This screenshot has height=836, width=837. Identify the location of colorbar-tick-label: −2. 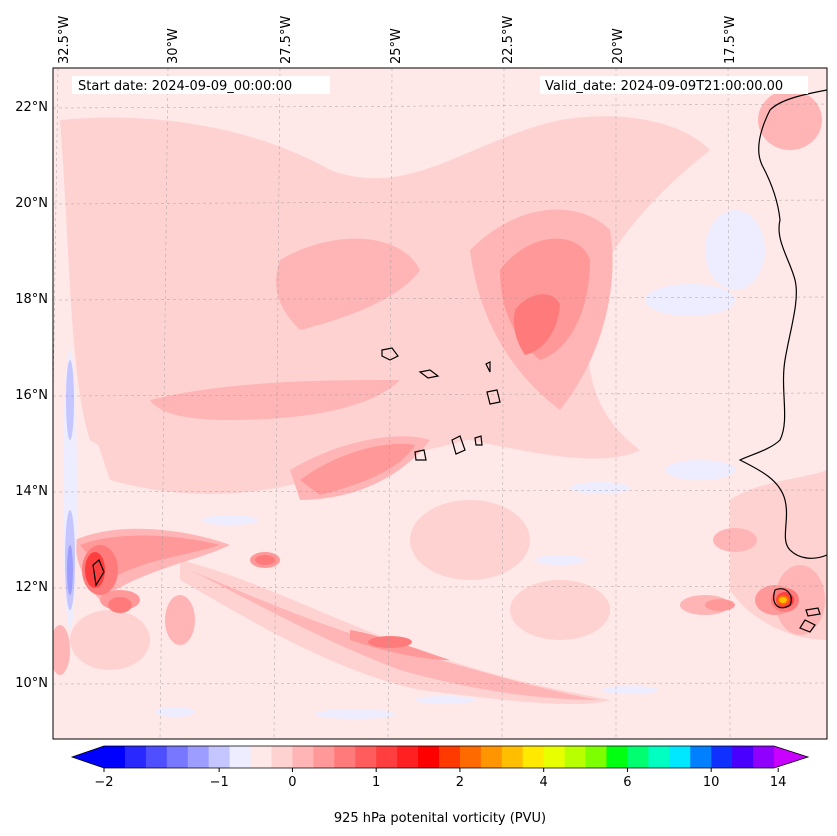
(103, 782).